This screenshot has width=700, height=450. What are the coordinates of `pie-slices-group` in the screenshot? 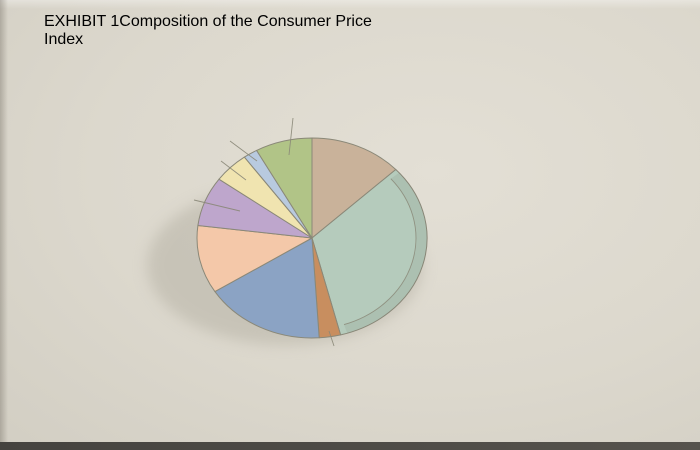 It's located at (312, 238).